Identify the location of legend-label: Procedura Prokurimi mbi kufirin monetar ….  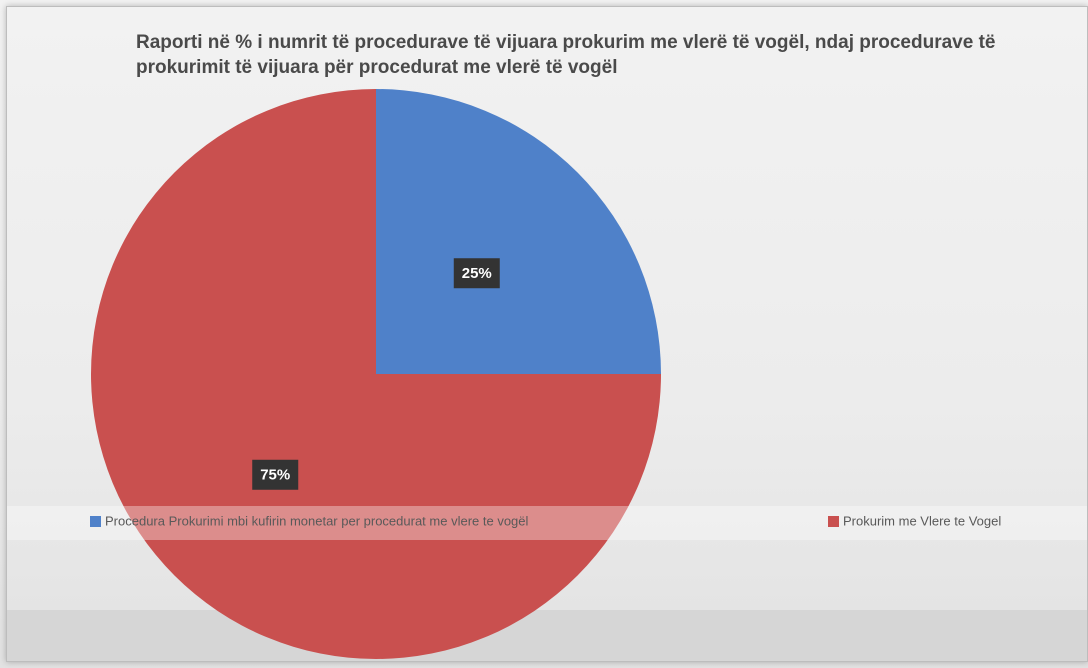
(317, 520).